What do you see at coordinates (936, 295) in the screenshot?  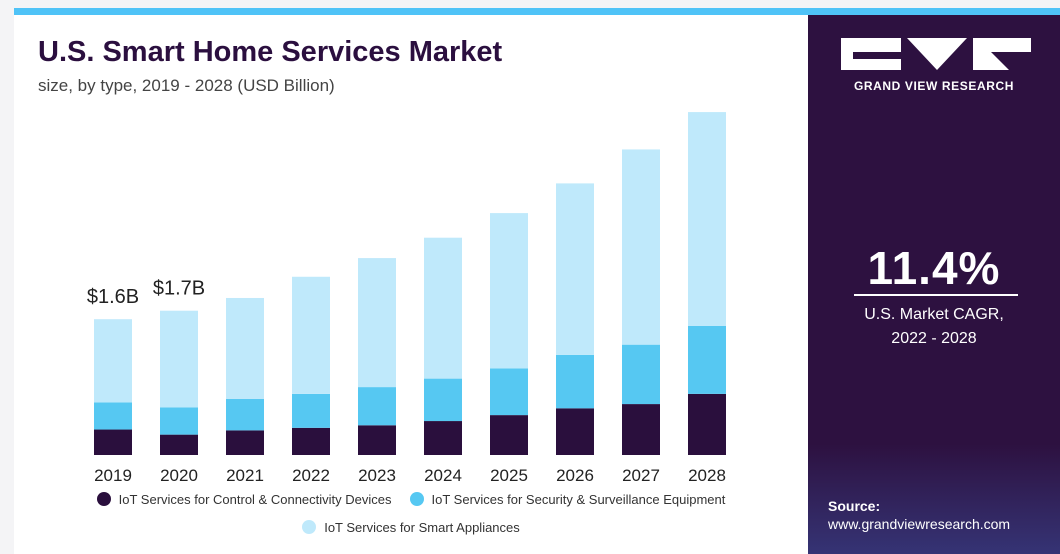 I see `cagr-divider` at bounding box center [936, 295].